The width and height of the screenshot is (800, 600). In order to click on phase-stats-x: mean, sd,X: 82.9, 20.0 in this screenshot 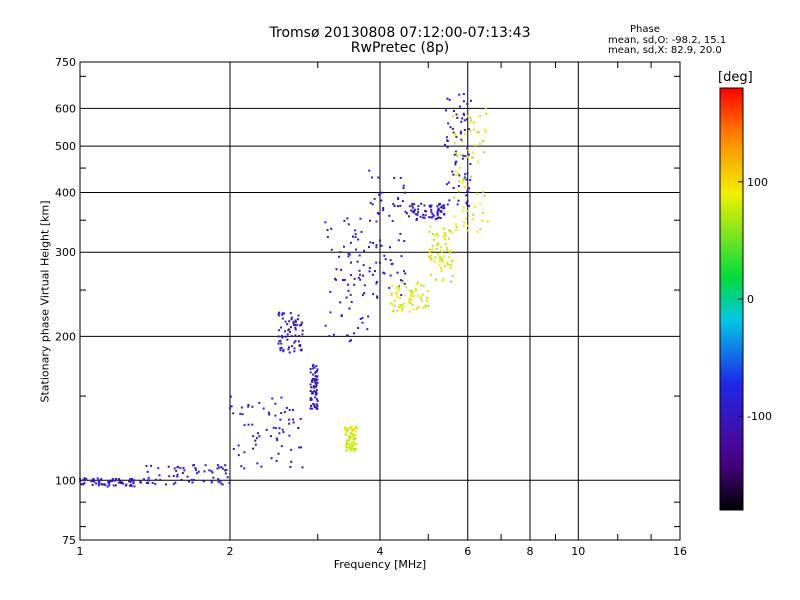, I will do `click(665, 50)`.